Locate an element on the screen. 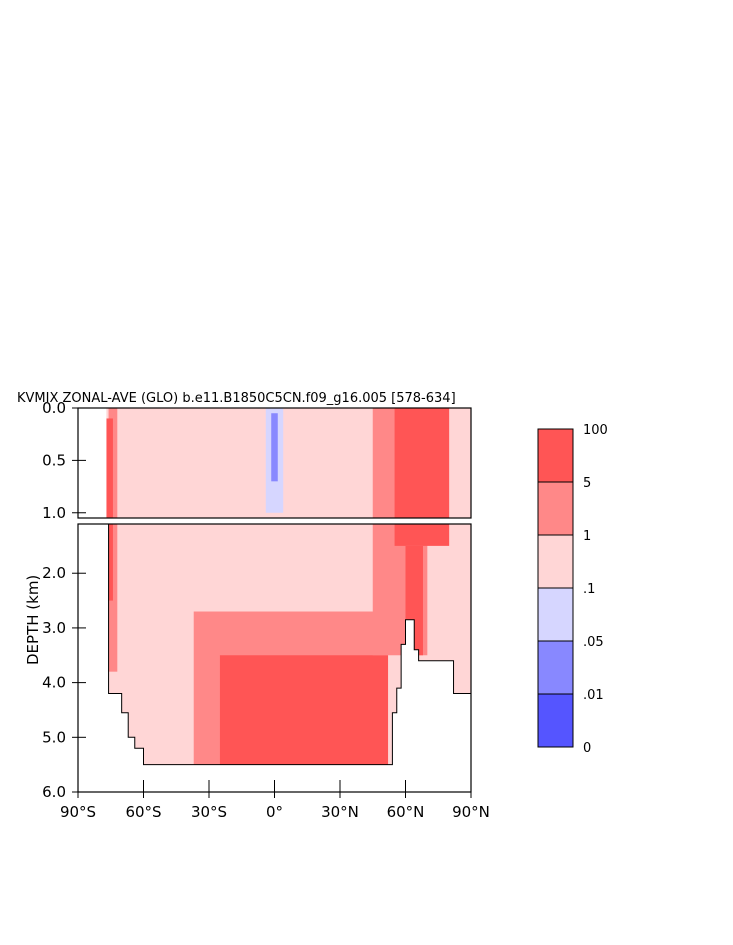  y-axis-label: DEPTH (km) is located at coordinates (33, 620).